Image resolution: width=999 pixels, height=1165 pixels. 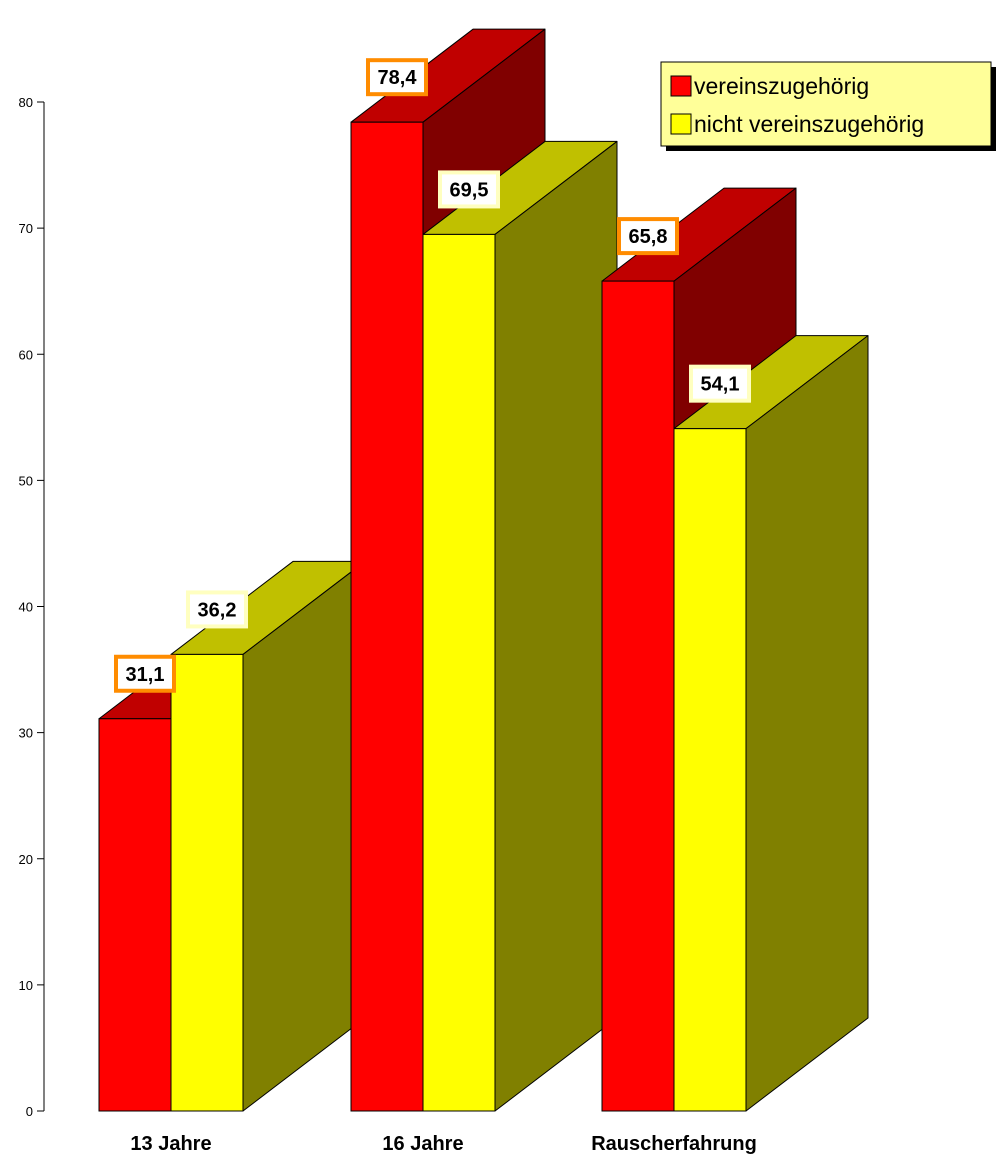 I want to click on data-label-text: 54,1, so click(x=720, y=385).